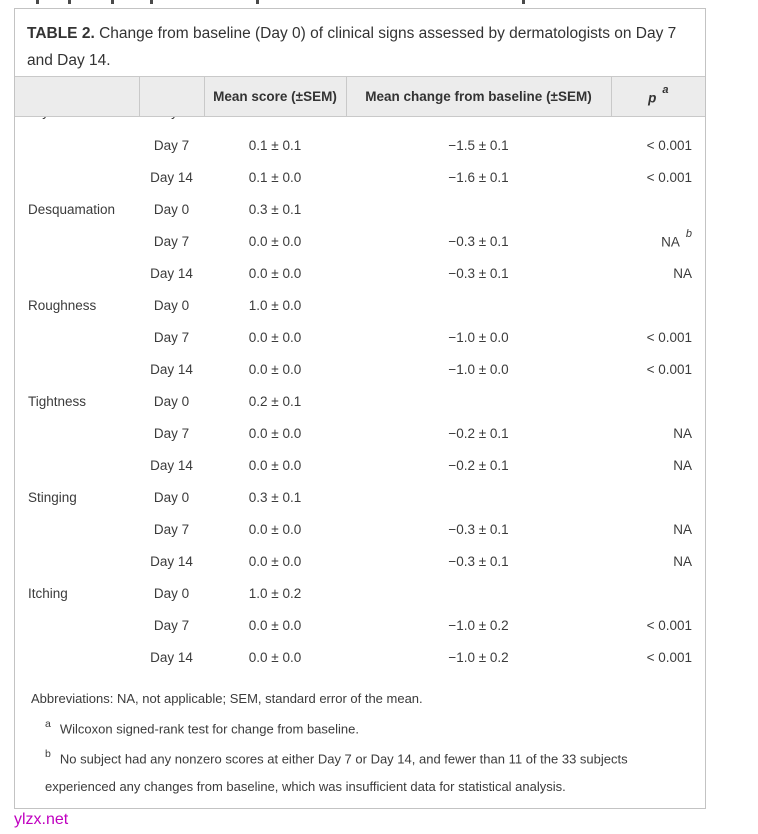 This screenshot has width=758, height=834. What do you see at coordinates (275, 145) in the screenshot?
I see `mean-score-value: 0.1 ± 0.1` at bounding box center [275, 145].